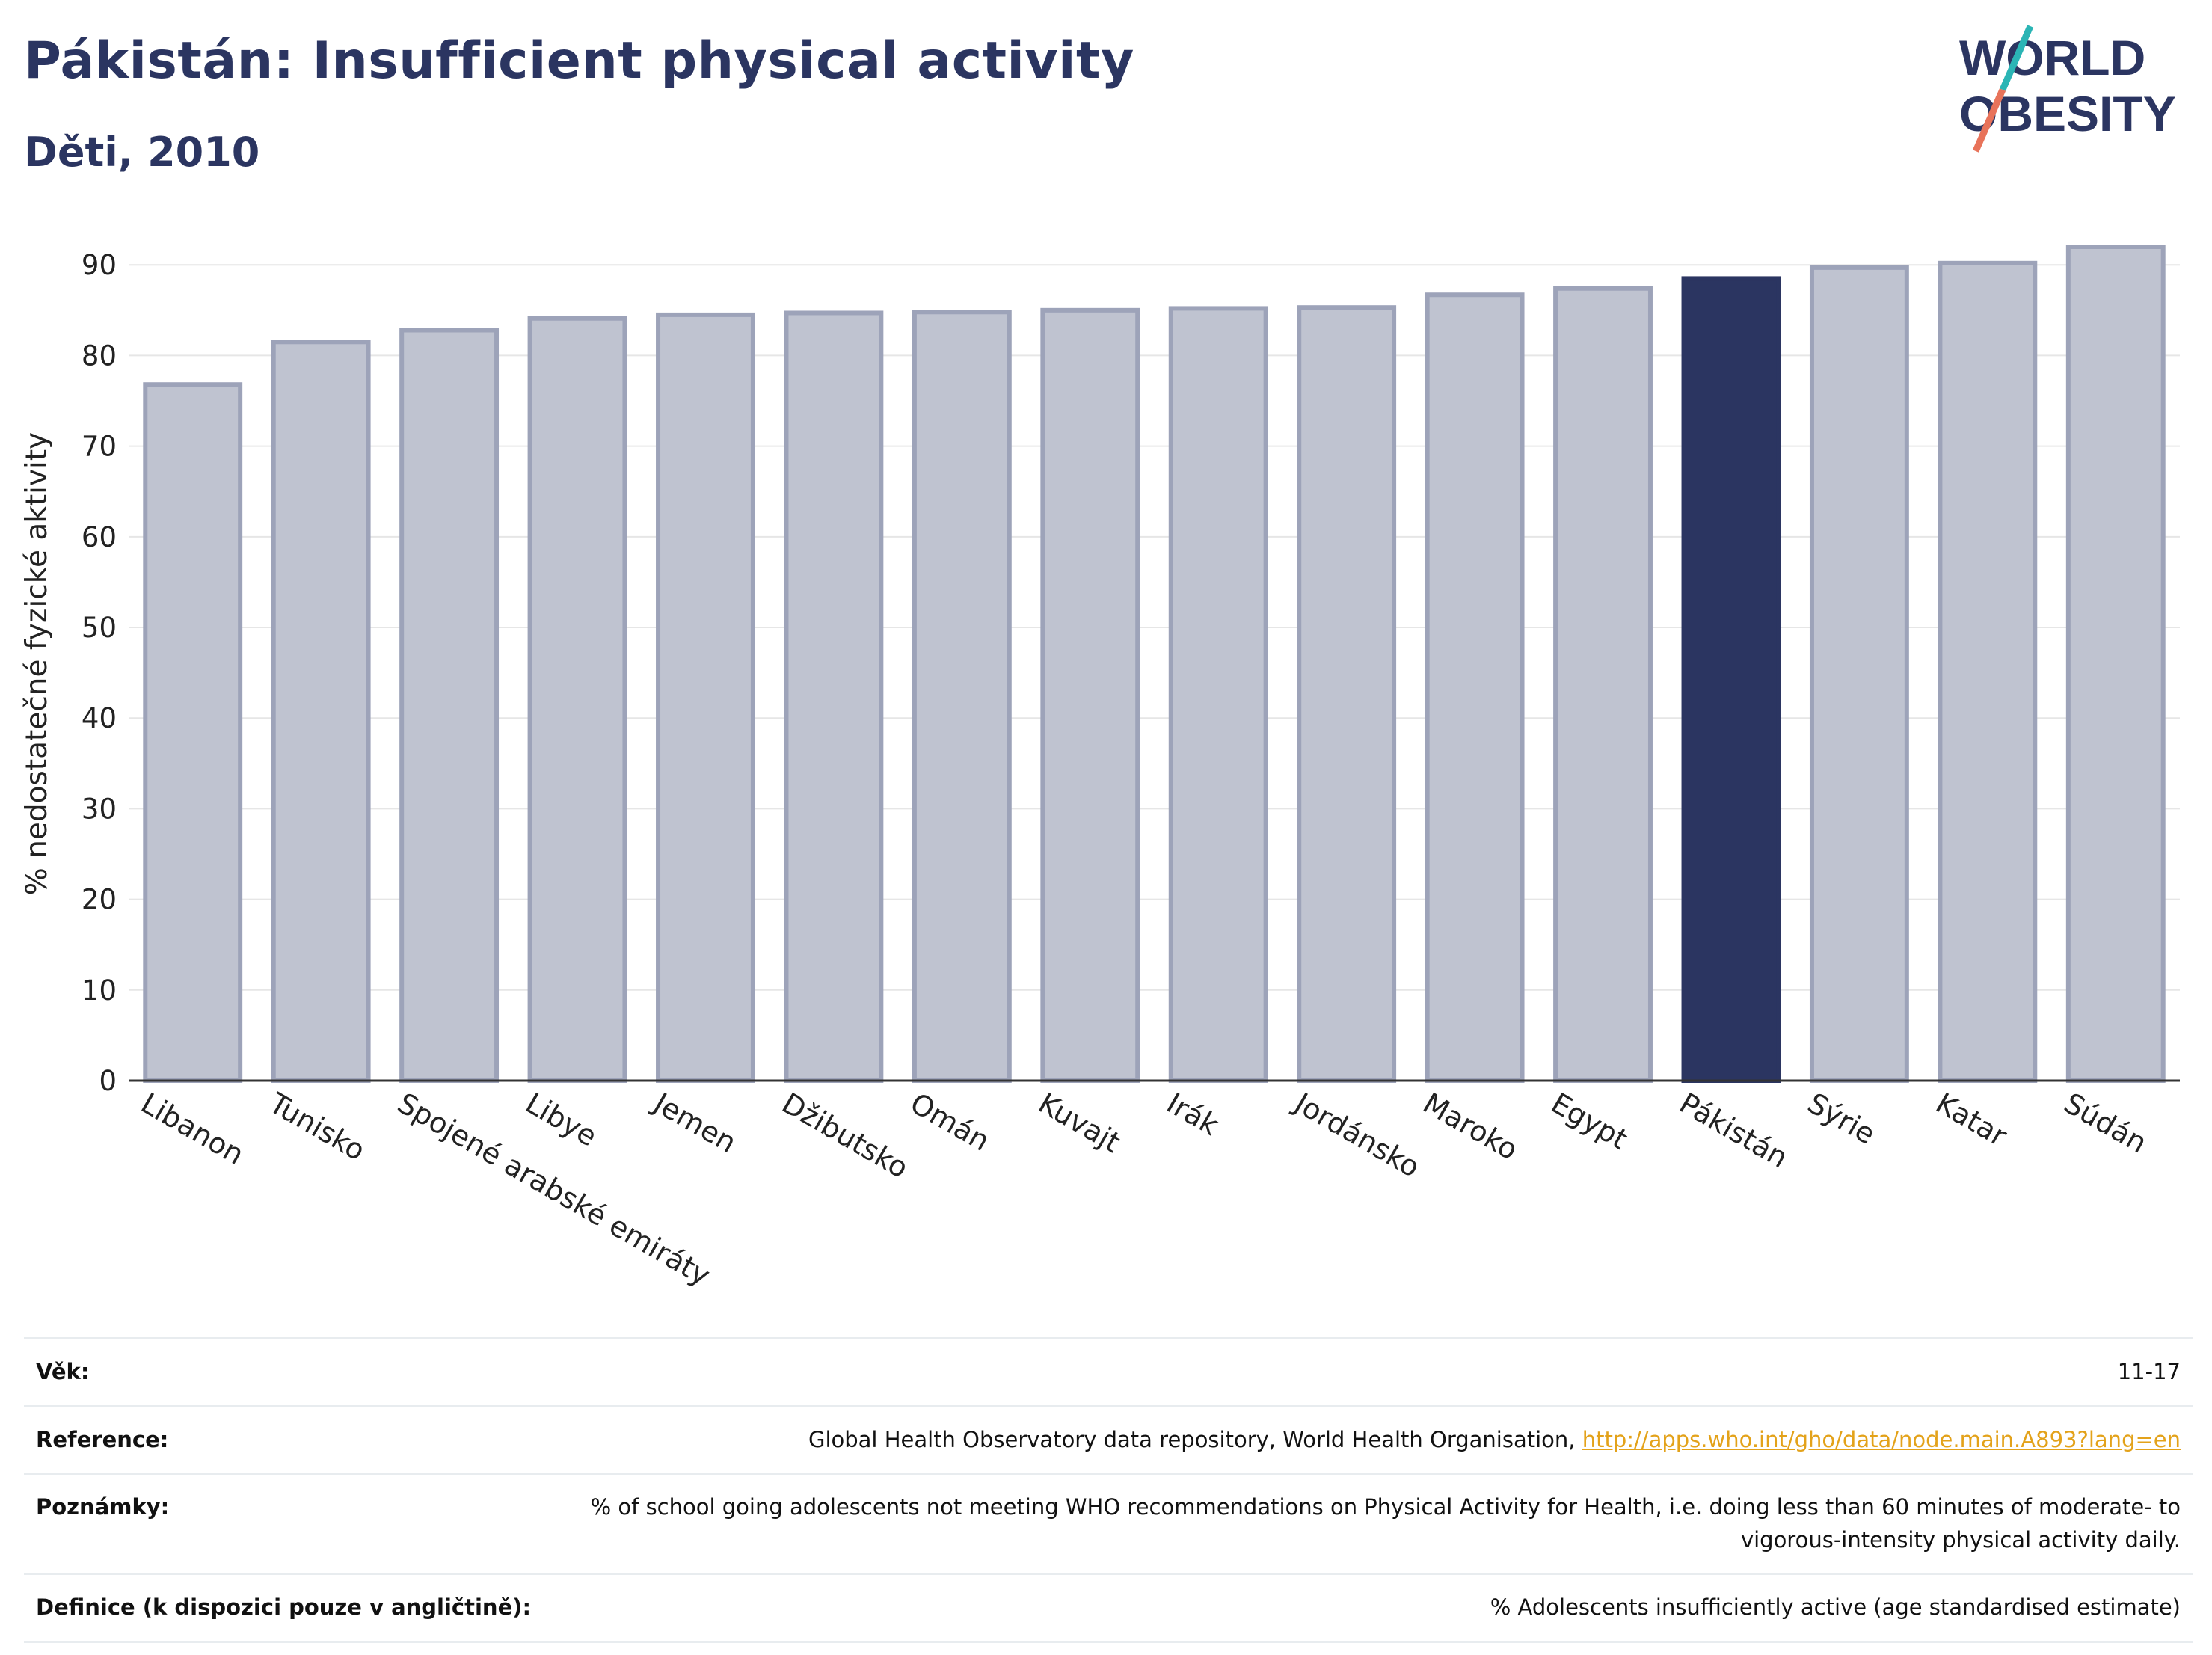 The height and width of the screenshot is (1655, 2212). Describe the element at coordinates (99, 447) in the screenshot. I see `y-tick-label: 70` at that location.